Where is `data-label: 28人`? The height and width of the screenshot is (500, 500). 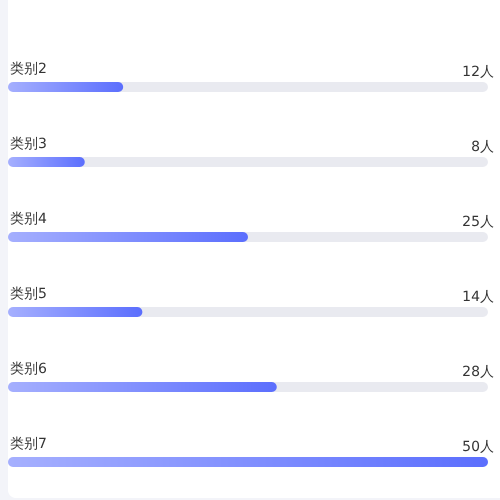 data-label: 28人 is located at coordinates (478, 372).